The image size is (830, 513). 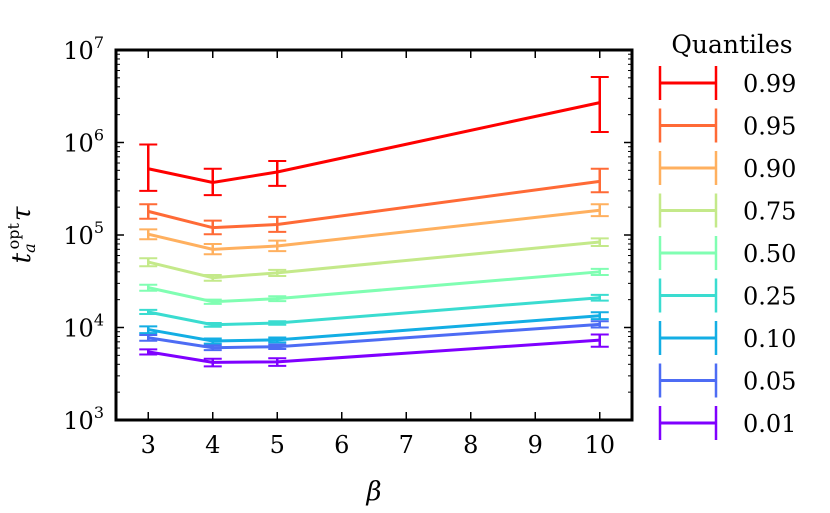 I want to click on y-label-main: t, so click(x=22, y=257).